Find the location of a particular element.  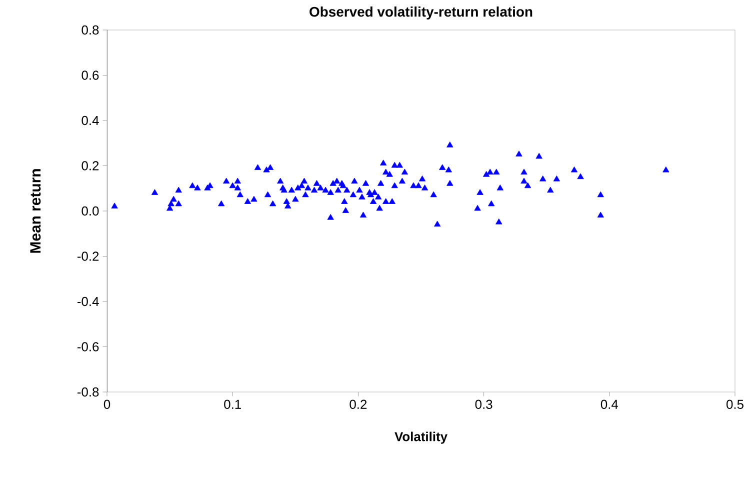

y-tick-label: 0.2 is located at coordinates (90, 165).